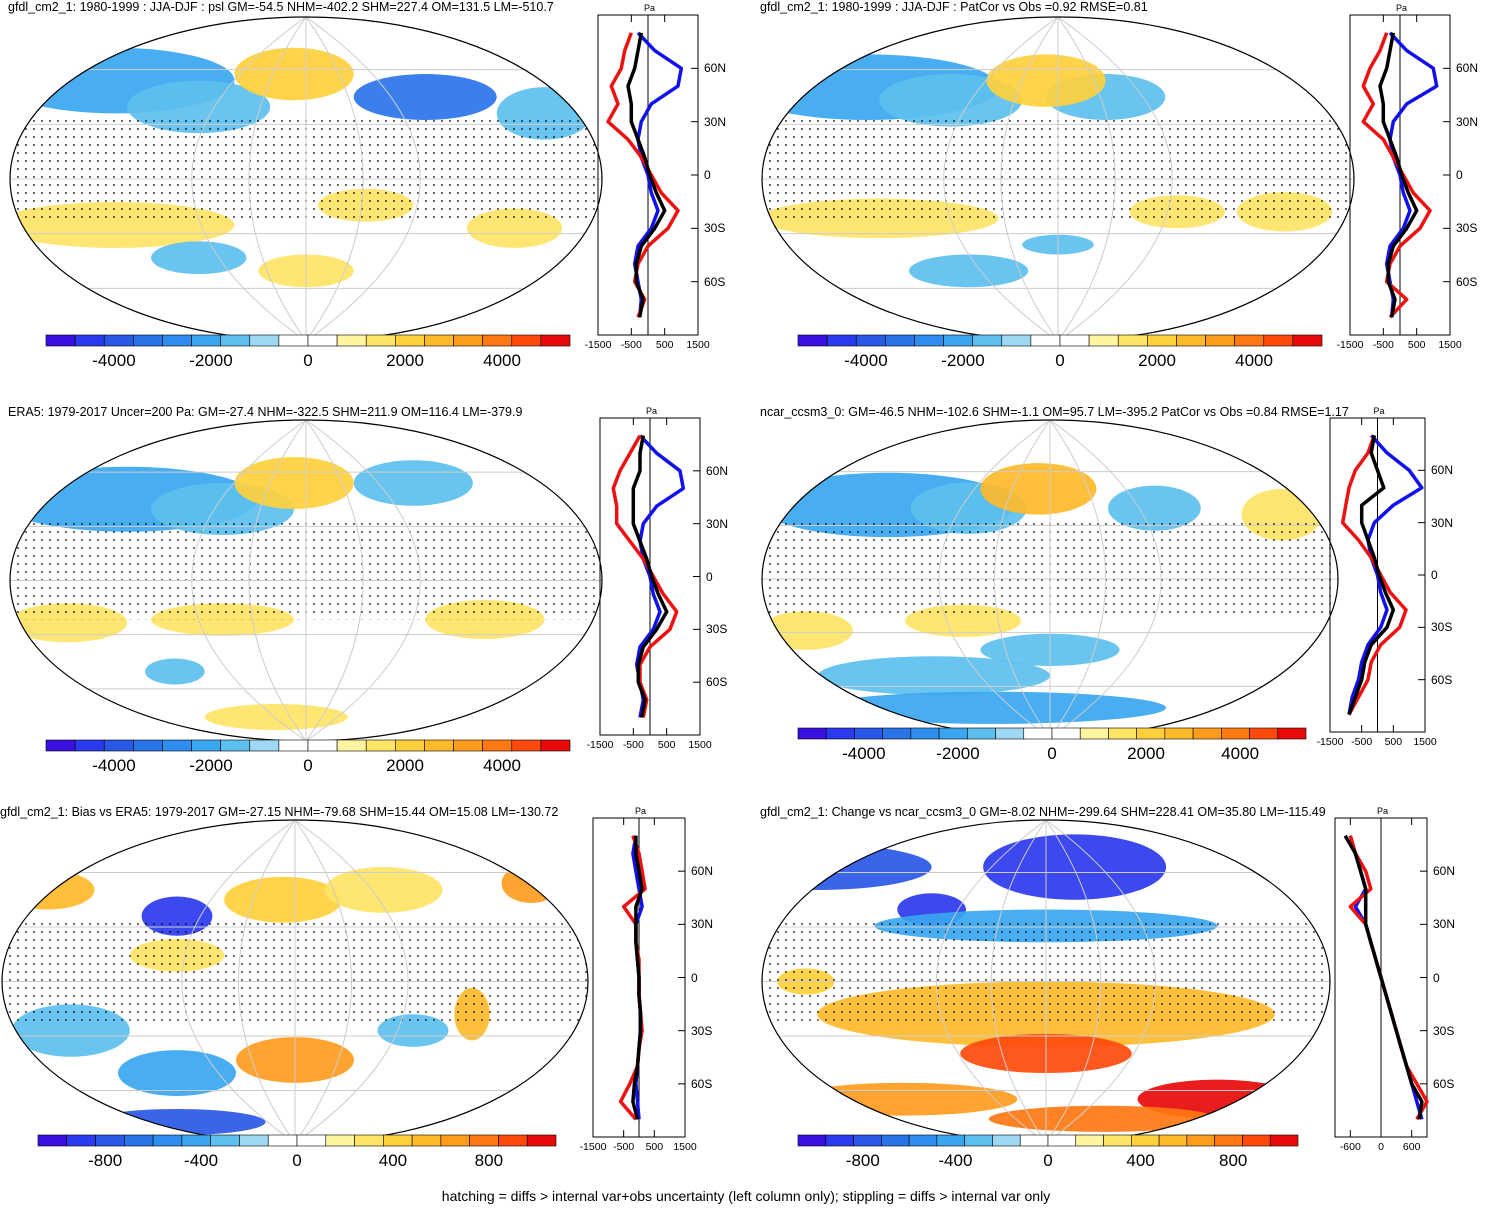 This screenshot has height=1209, width=1492. I want to click on zonal-profile, so click(639, 977).